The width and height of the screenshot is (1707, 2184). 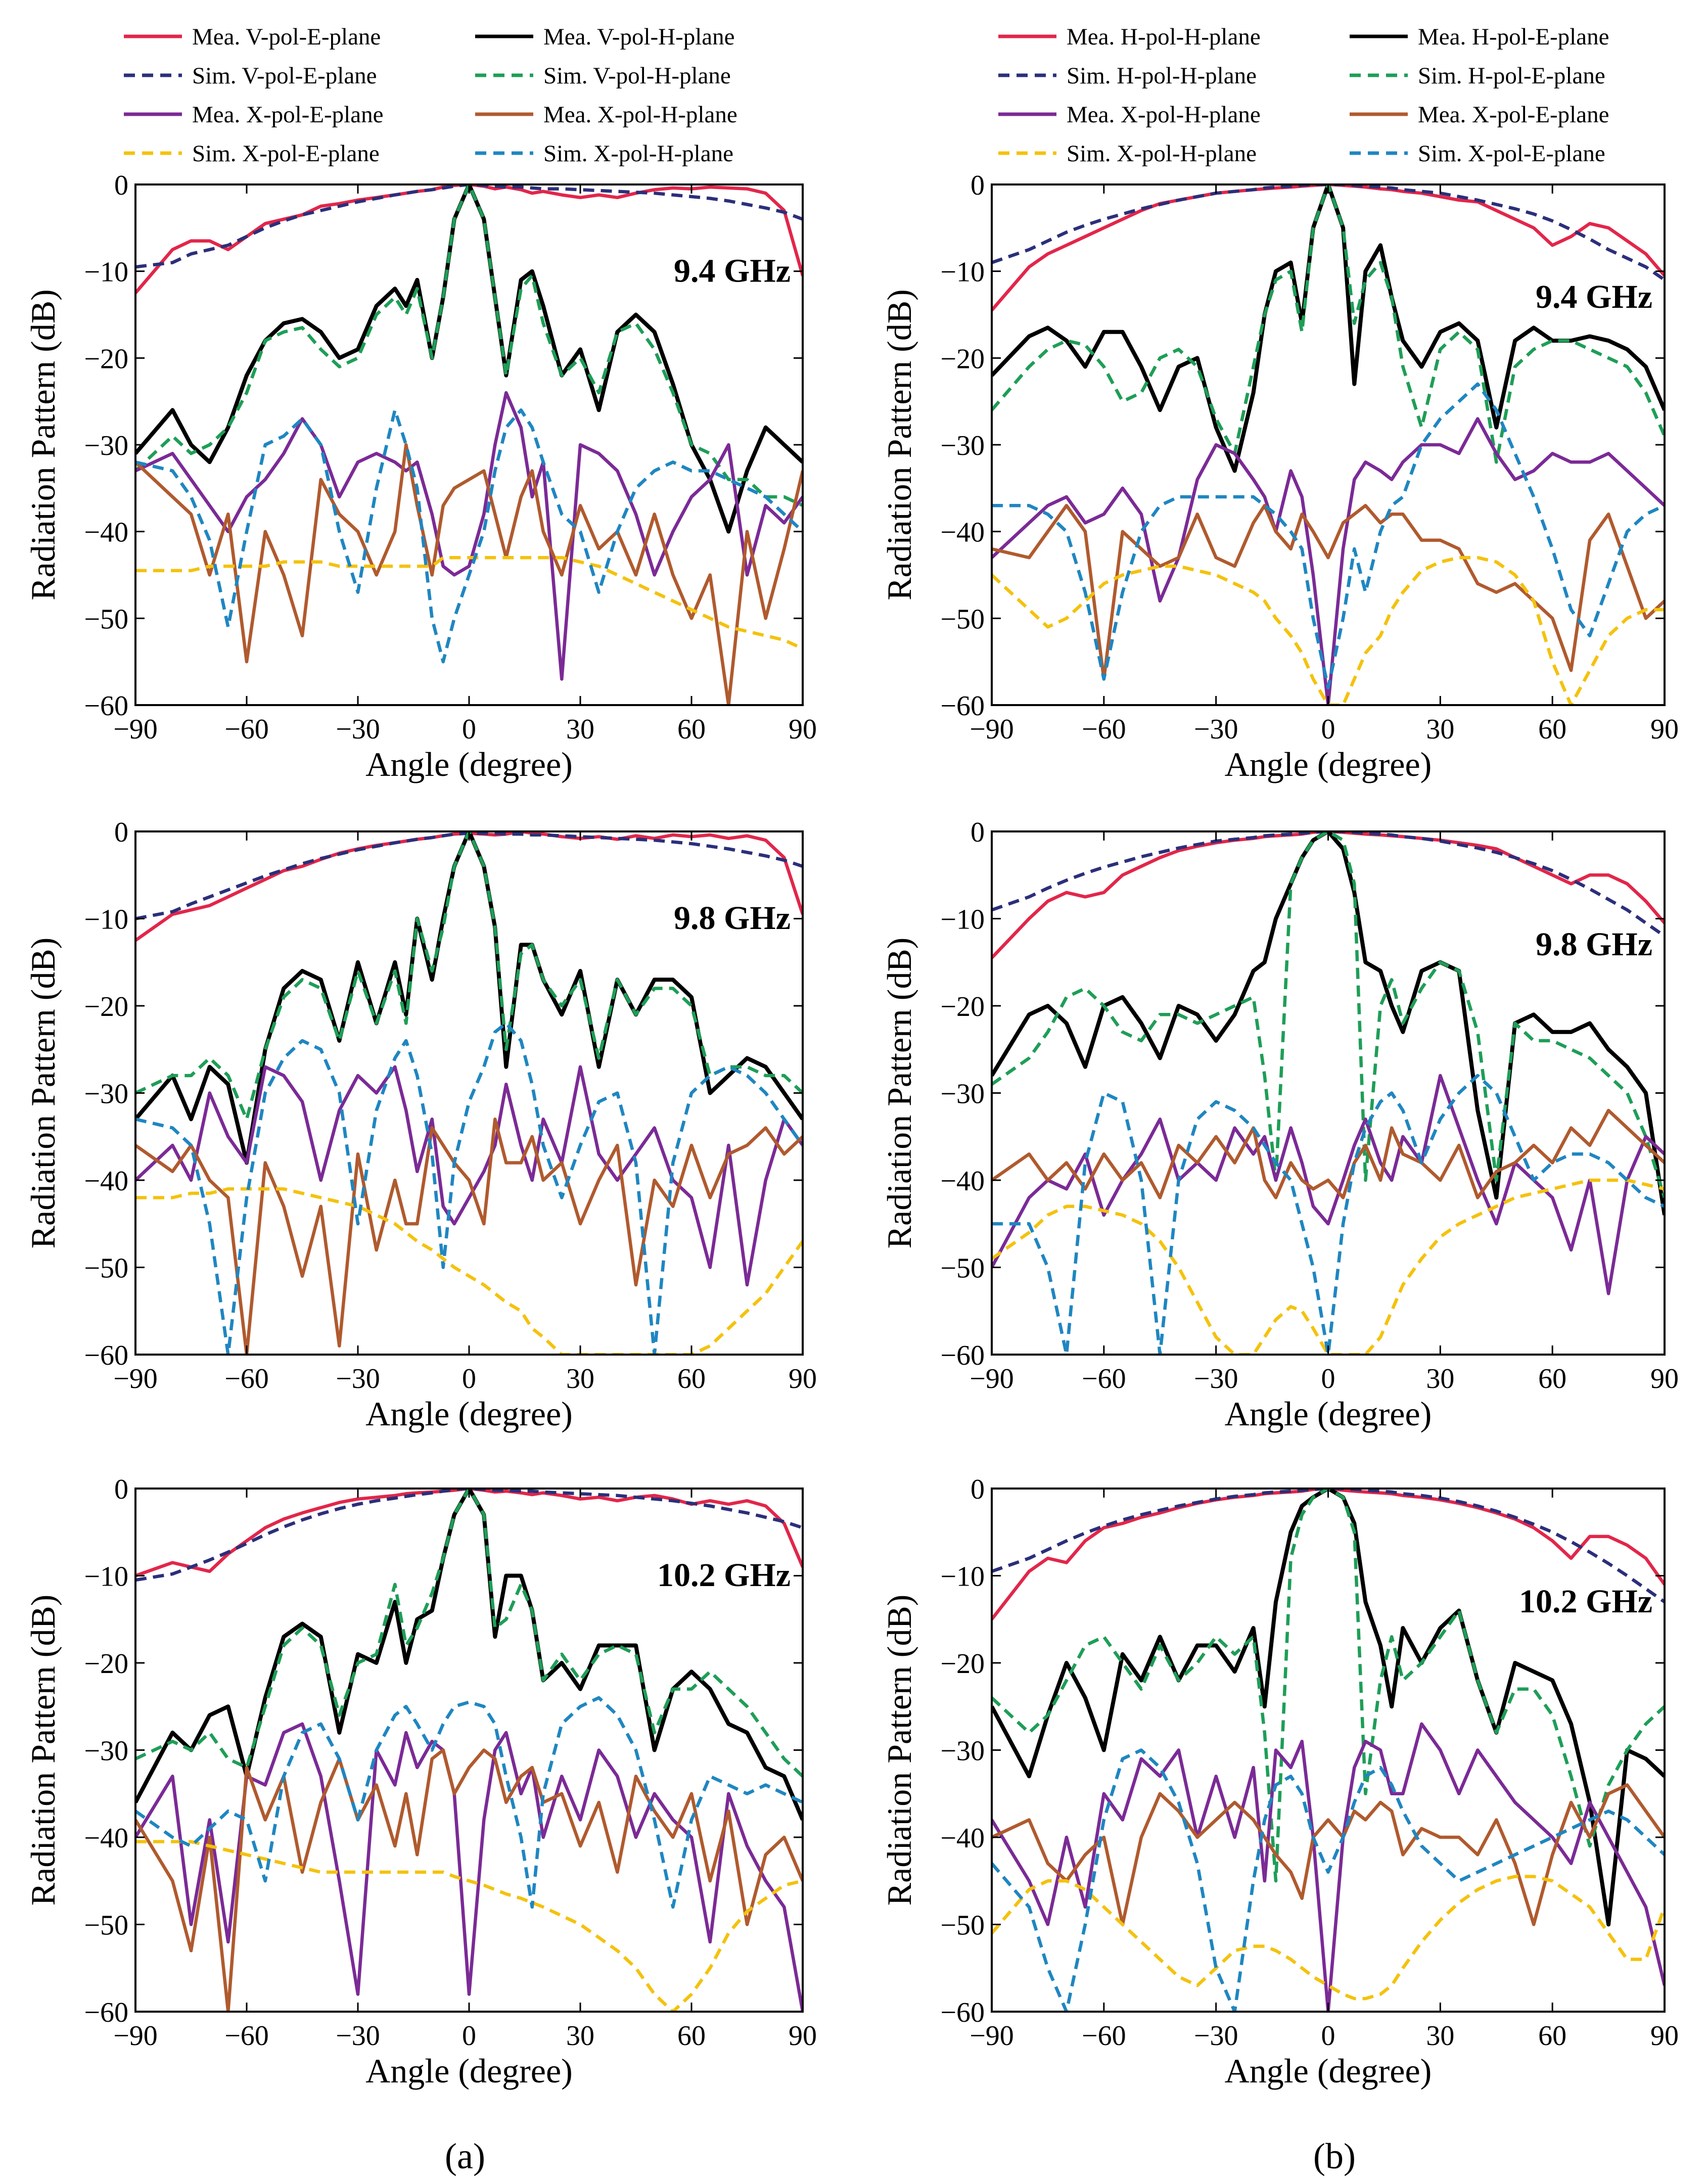 I want to click on legend-label: Sim. H-pol-E-plane, so click(x=1511, y=76).